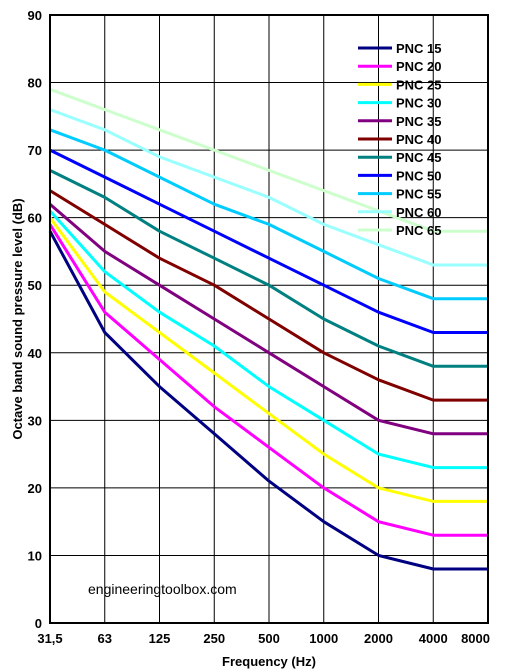  What do you see at coordinates (419, 121) in the screenshot?
I see `legend-label: PNC 35` at bounding box center [419, 121].